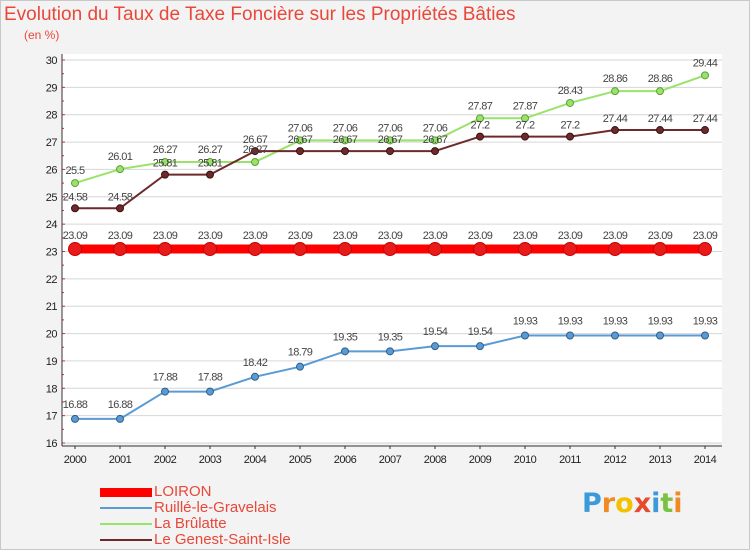 Image resolution: width=750 pixels, height=550 pixels. I want to click on legend-label: Le Genest-Saint-Isle, so click(222, 539).